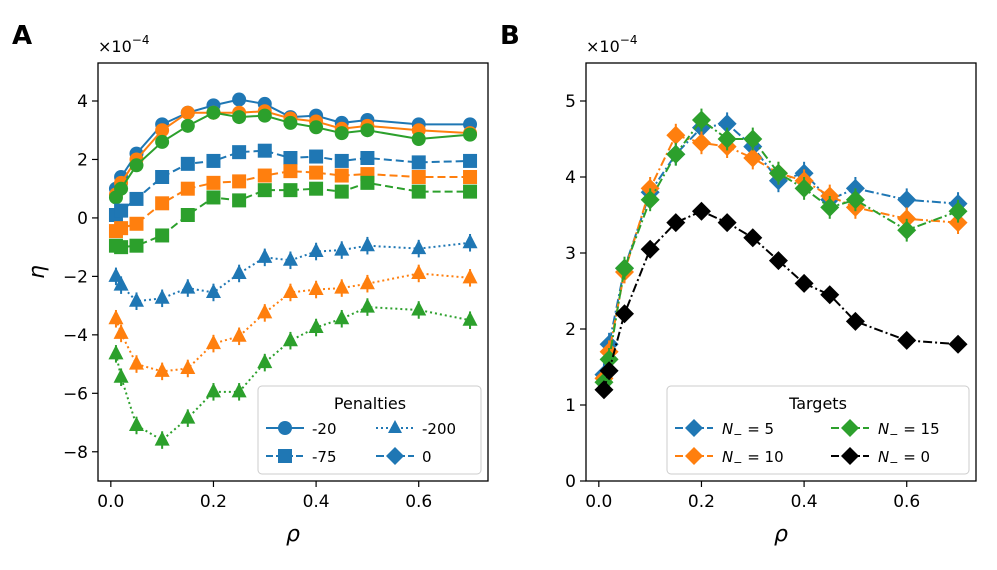  What do you see at coordinates (75, 277) in the screenshot?
I see `y-tick-label: −2` at bounding box center [75, 277].